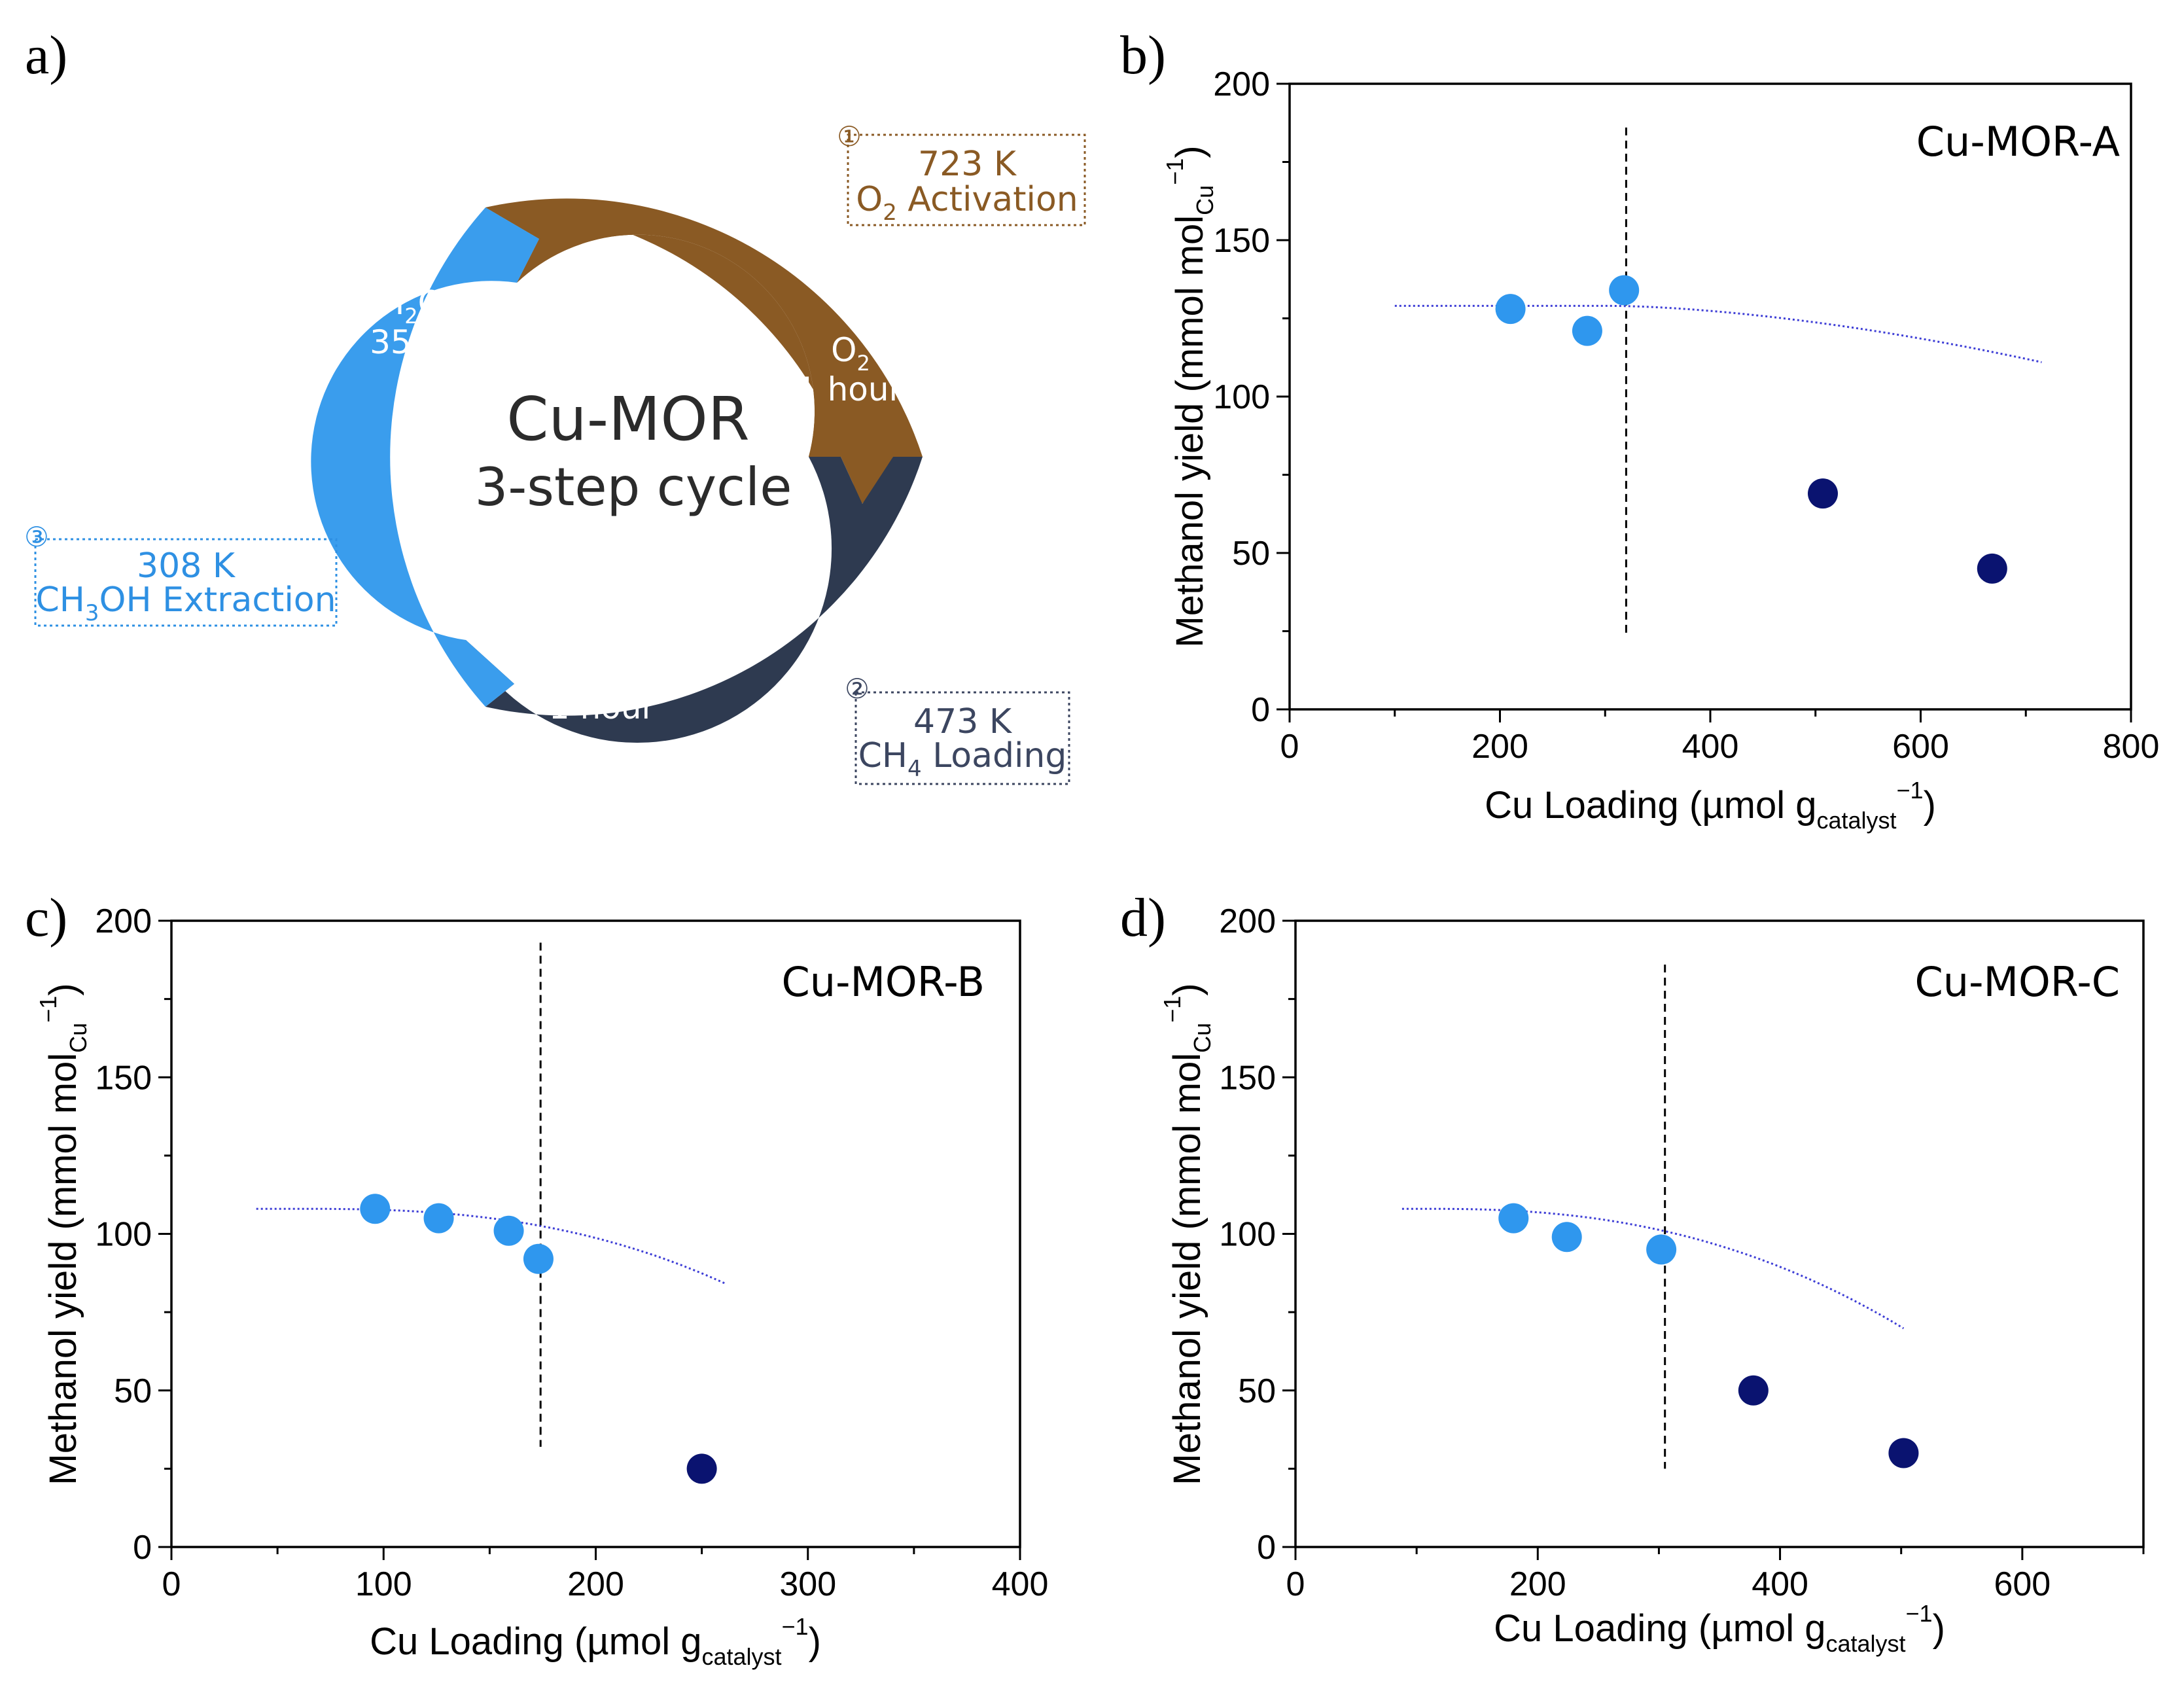 The height and width of the screenshot is (1689, 2184). Describe the element at coordinates (186, 566) in the screenshot. I see `step3-temperature: 308 K` at that location.